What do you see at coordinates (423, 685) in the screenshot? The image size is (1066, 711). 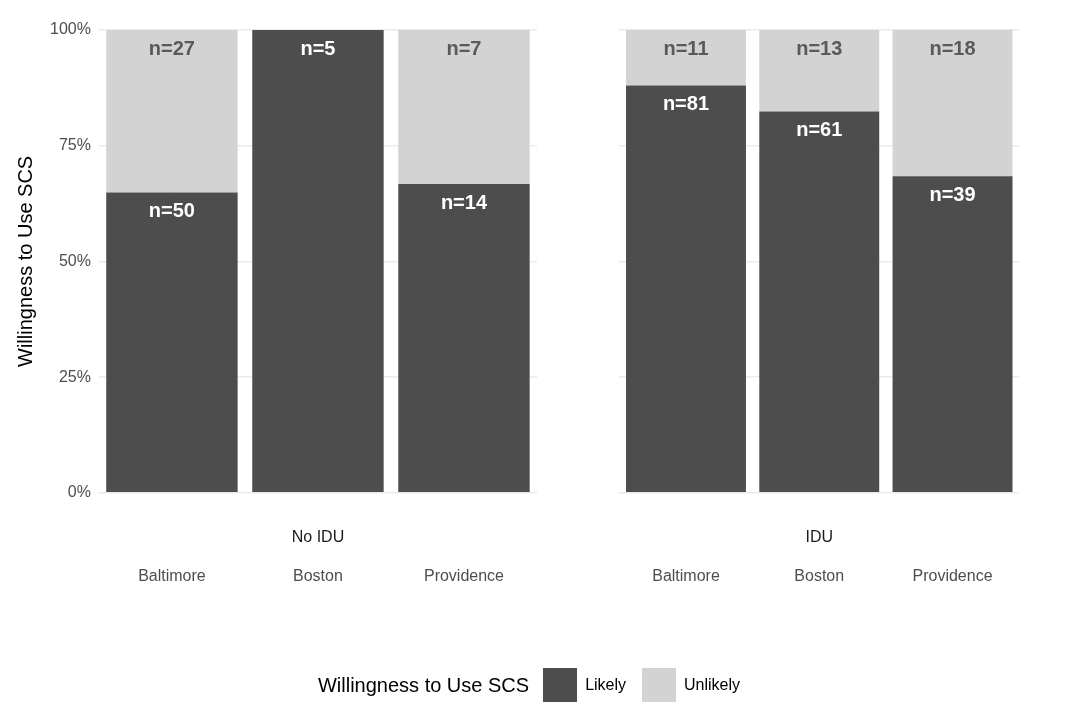 I see `legend-title: Willingness to Use SCS` at bounding box center [423, 685].